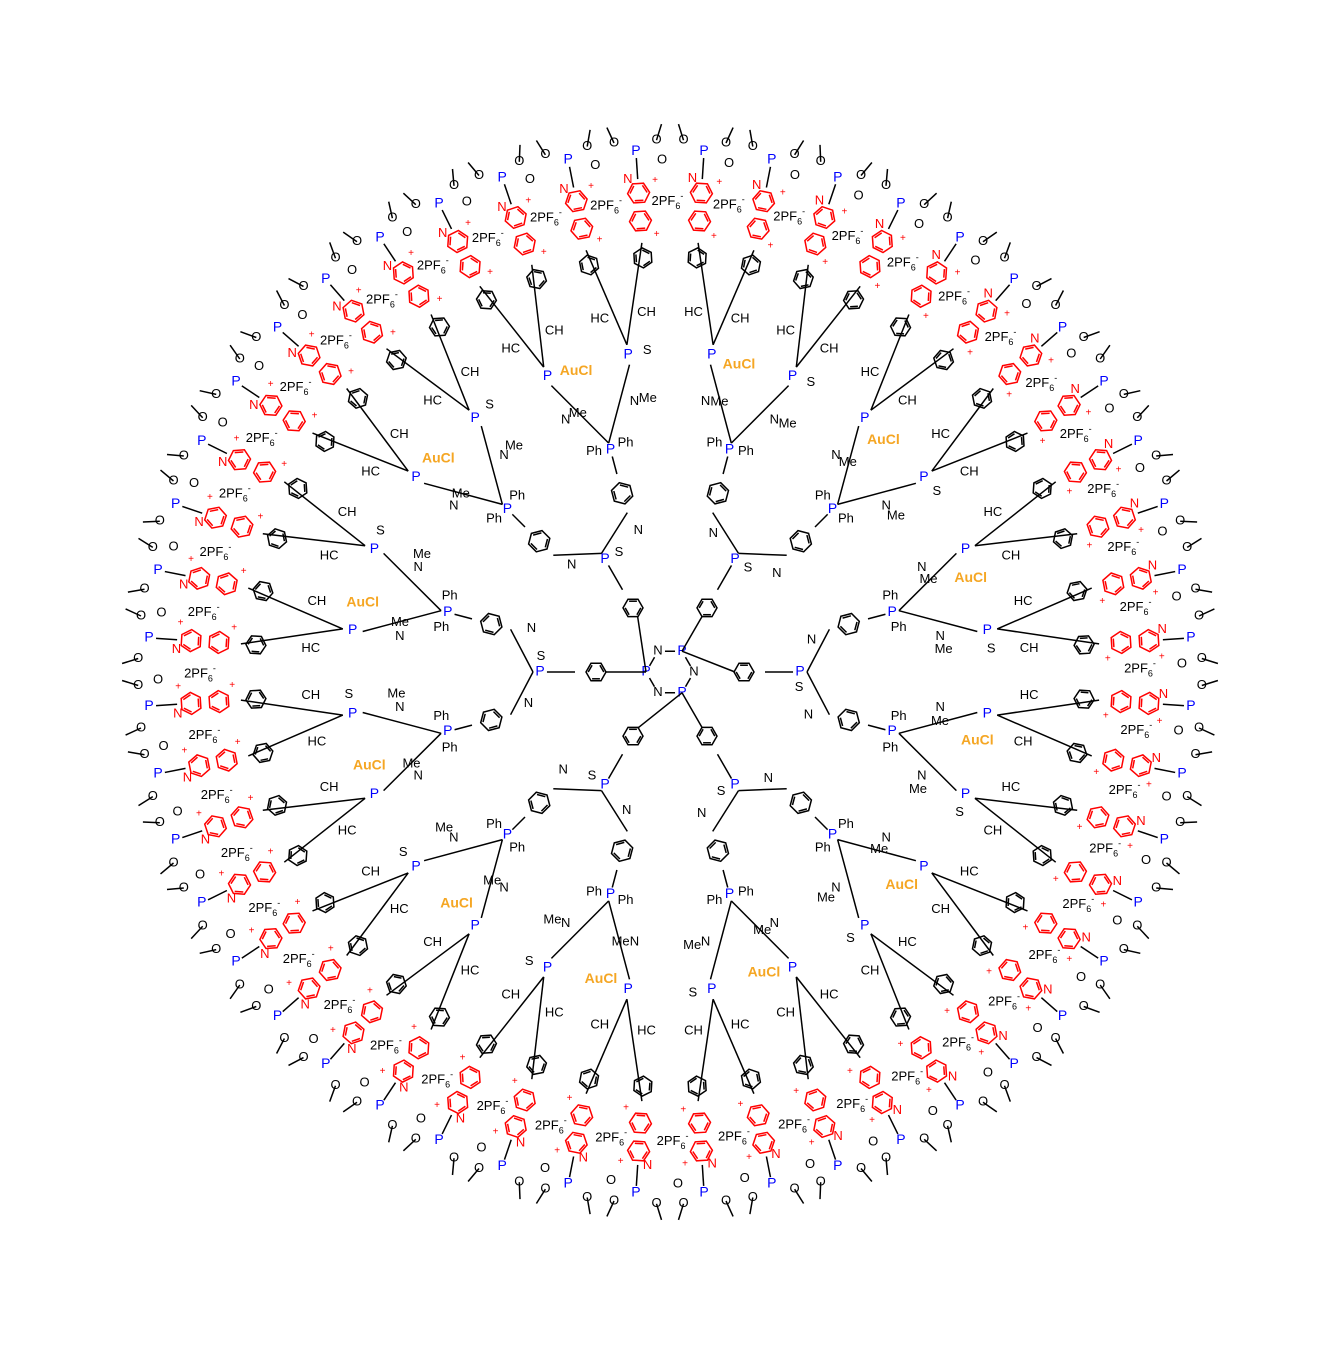  I want to click on benzyl-ring-outline, so click(325, 441).